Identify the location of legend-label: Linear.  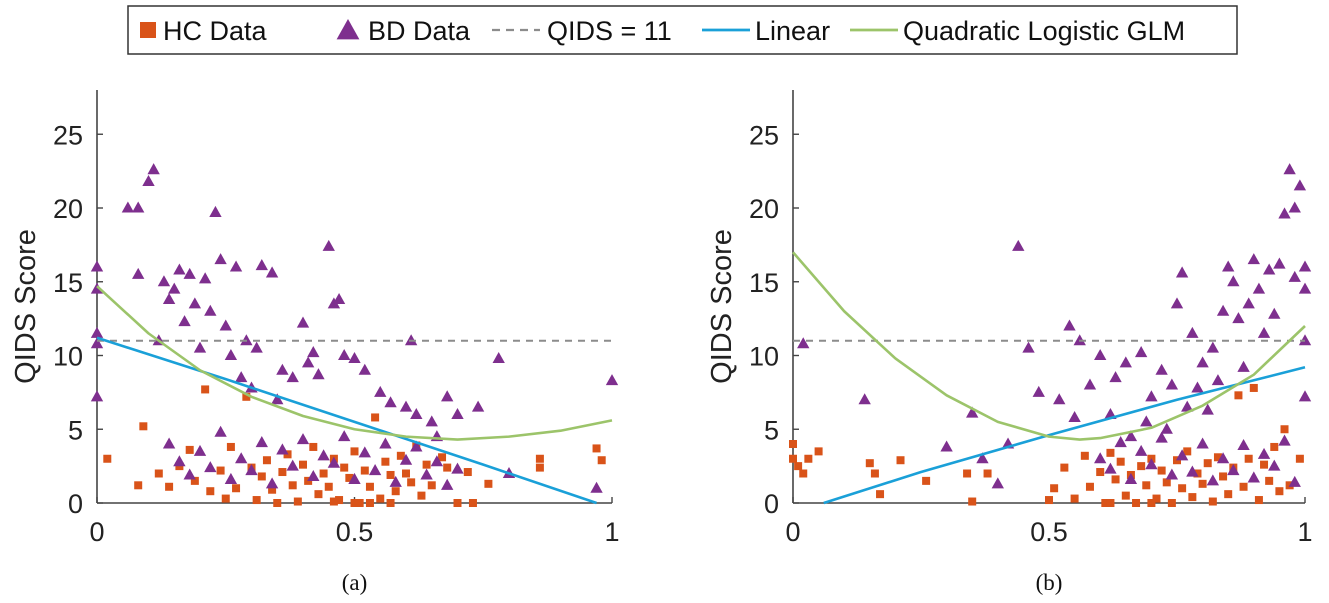
(792, 31).